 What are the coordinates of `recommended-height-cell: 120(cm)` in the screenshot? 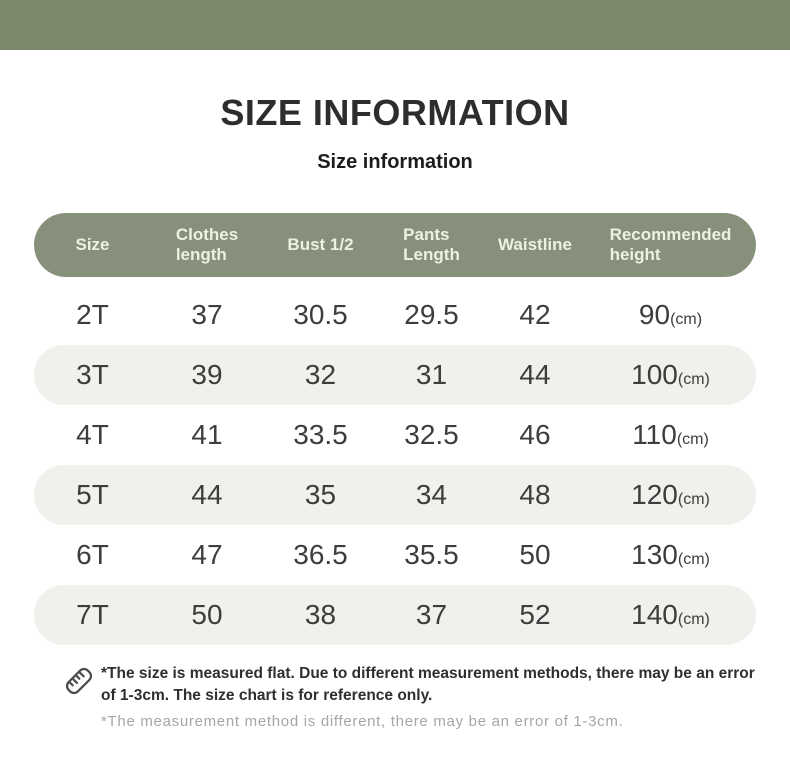 It's located at (670, 494).